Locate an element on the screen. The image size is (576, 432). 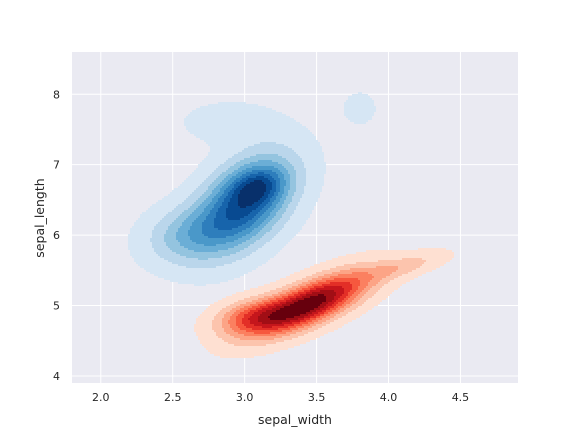
x-tick-label: 2.0 is located at coordinates (101, 397).